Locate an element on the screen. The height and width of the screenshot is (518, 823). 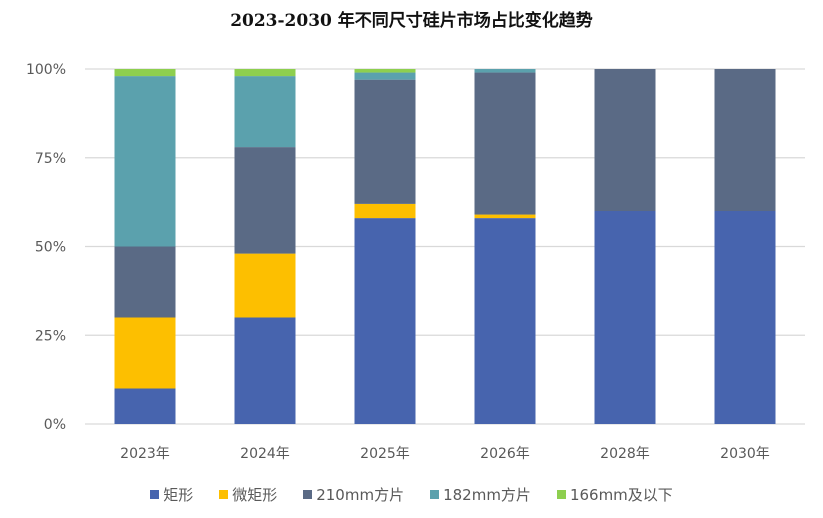
x-tick-label: 2030年 is located at coordinates (745, 454).